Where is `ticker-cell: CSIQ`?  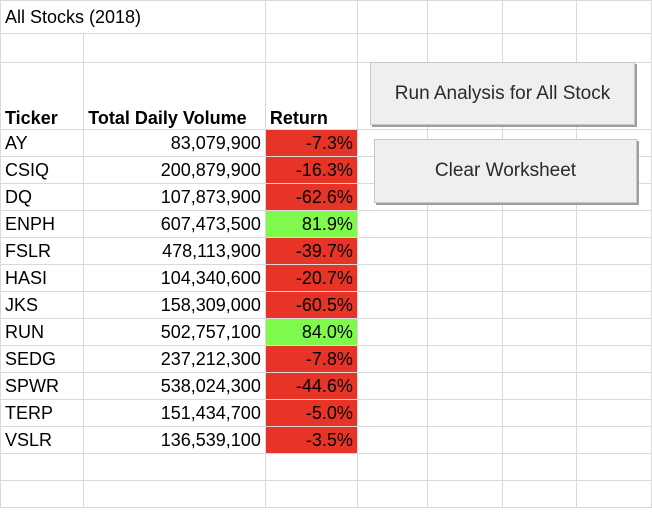 ticker-cell: CSIQ is located at coordinates (42, 170).